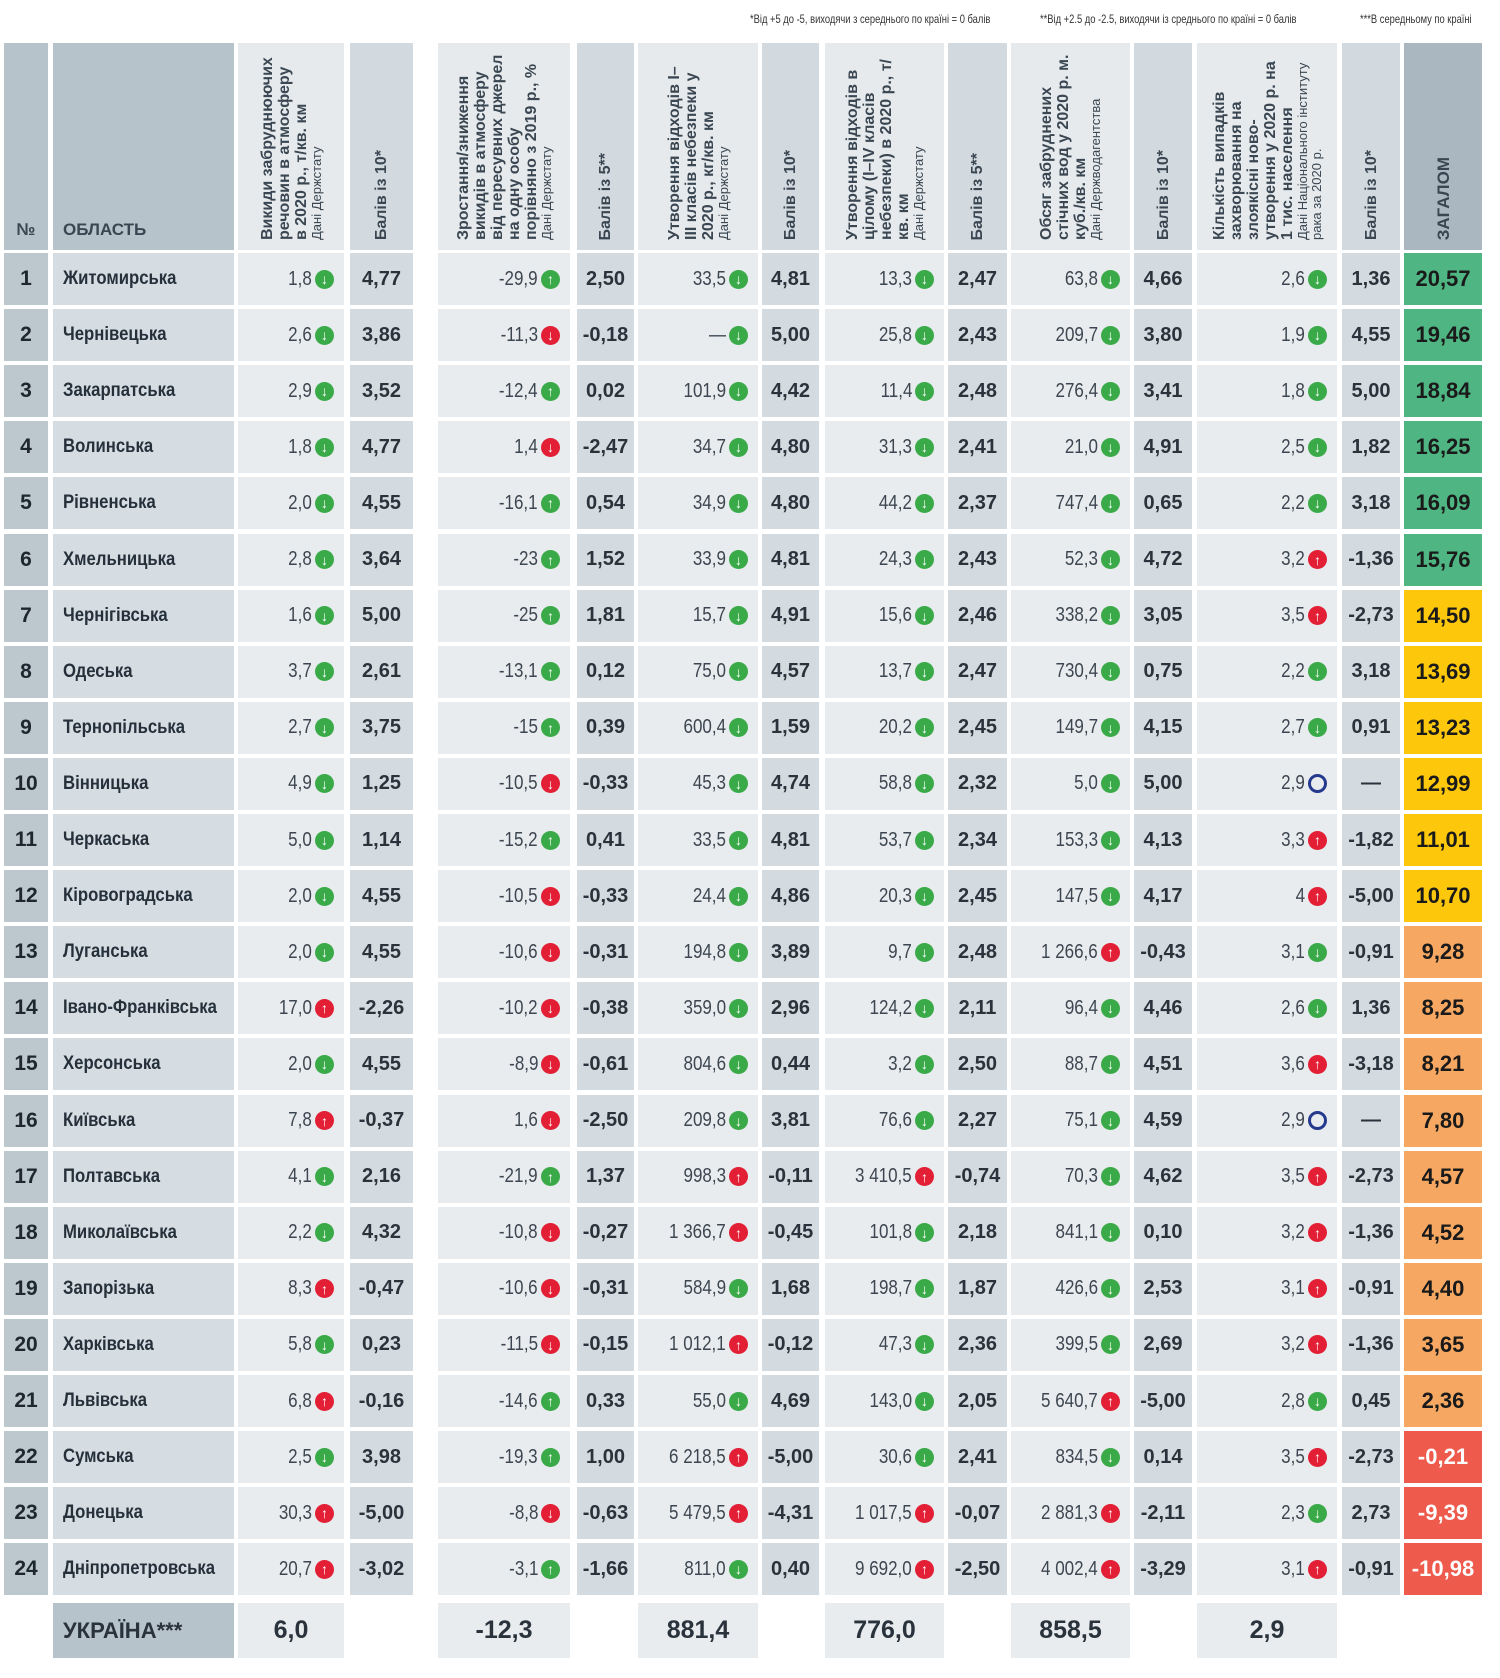 Image resolution: width=1500 pixels, height=1678 pixels. What do you see at coordinates (300, 390) in the screenshot?
I see `value-text: 2,9` at bounding box center [300, 390].